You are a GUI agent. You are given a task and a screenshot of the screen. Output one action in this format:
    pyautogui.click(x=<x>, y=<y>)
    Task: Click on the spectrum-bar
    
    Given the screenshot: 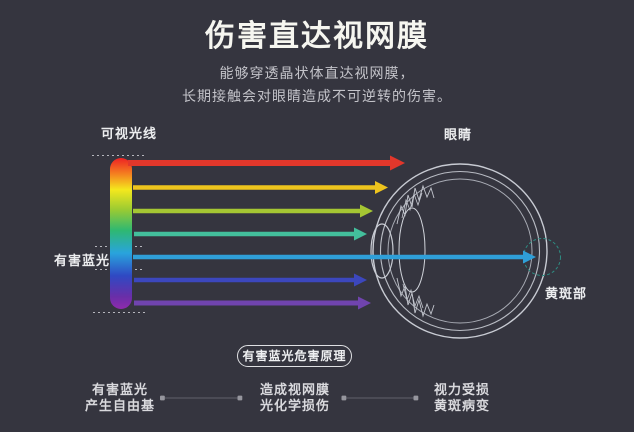 What is the action you would take?
    pyautogui.click(x=121, y=233)
    